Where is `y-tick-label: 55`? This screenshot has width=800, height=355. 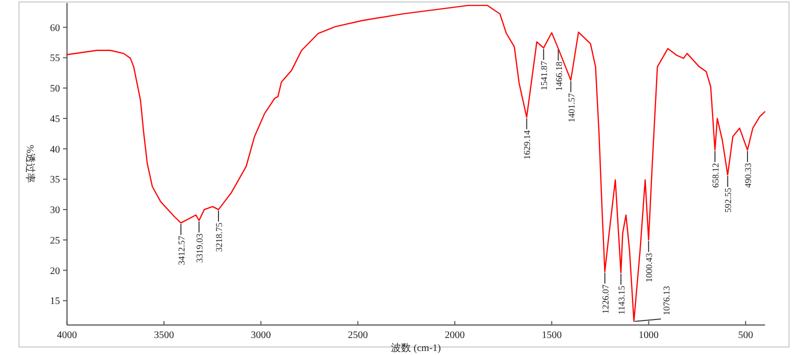
y-tick-label: 55 is located at coordinates (55, 58).